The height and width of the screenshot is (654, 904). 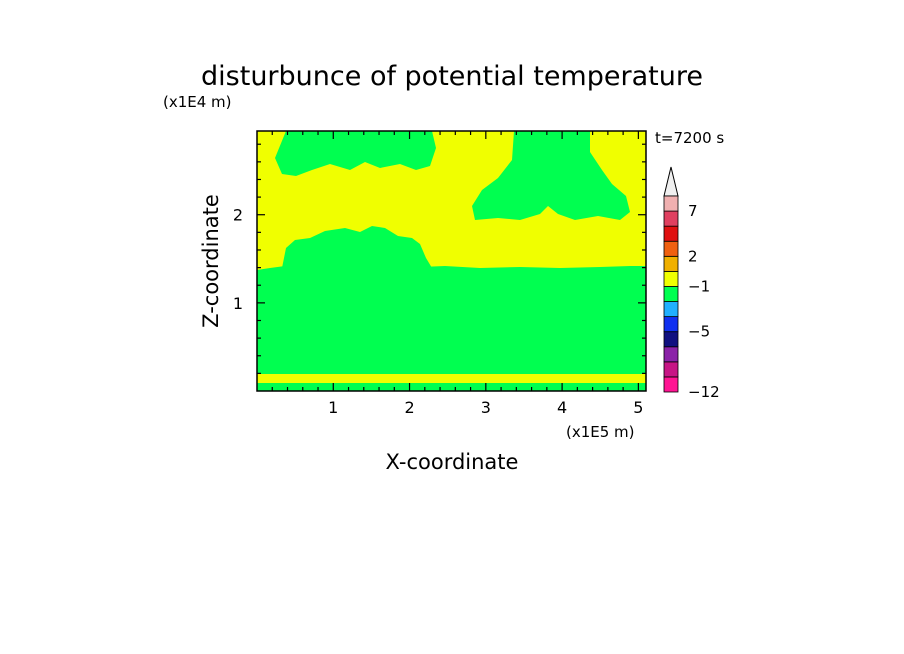 I want to click on x-axis-label: X-coordinate, so click(x=452, y=462).